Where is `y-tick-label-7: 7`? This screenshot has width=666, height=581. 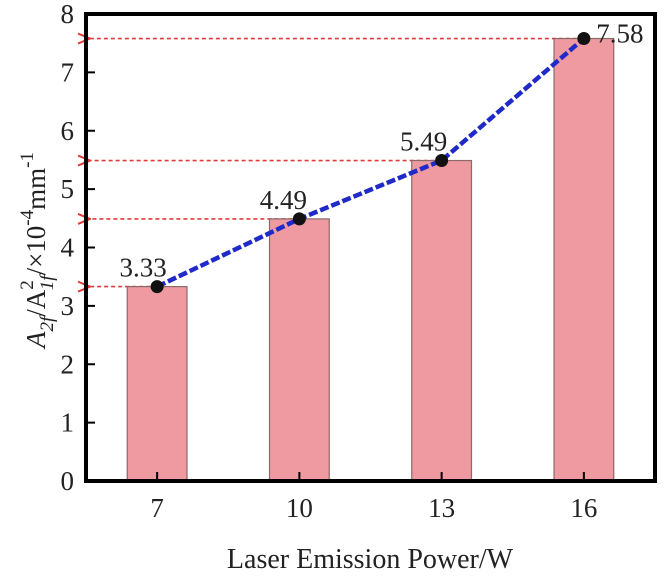
y-tick-label-7: 7 is located at coordinates (68, 72).